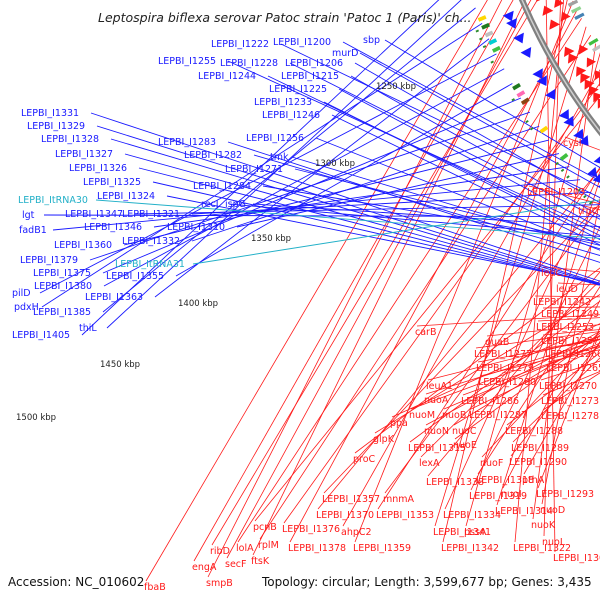 The image size is (600, 600). Describe the element at coordinates (570, 314) in the screenshot. I see `plus-gene-label: LEPBI_I1249` at that location.